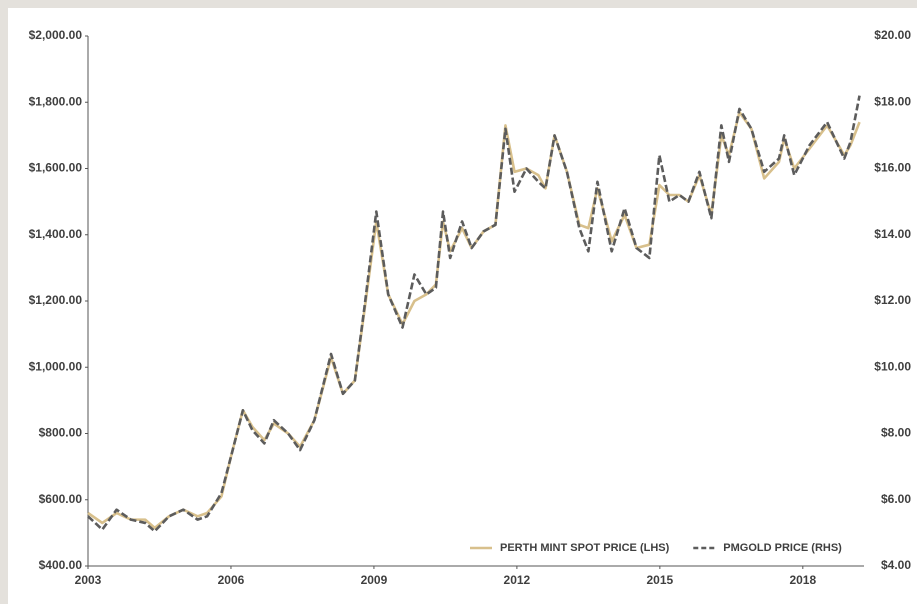  I want to click on y-tick-label: $1,600.00, so click(56, 168).